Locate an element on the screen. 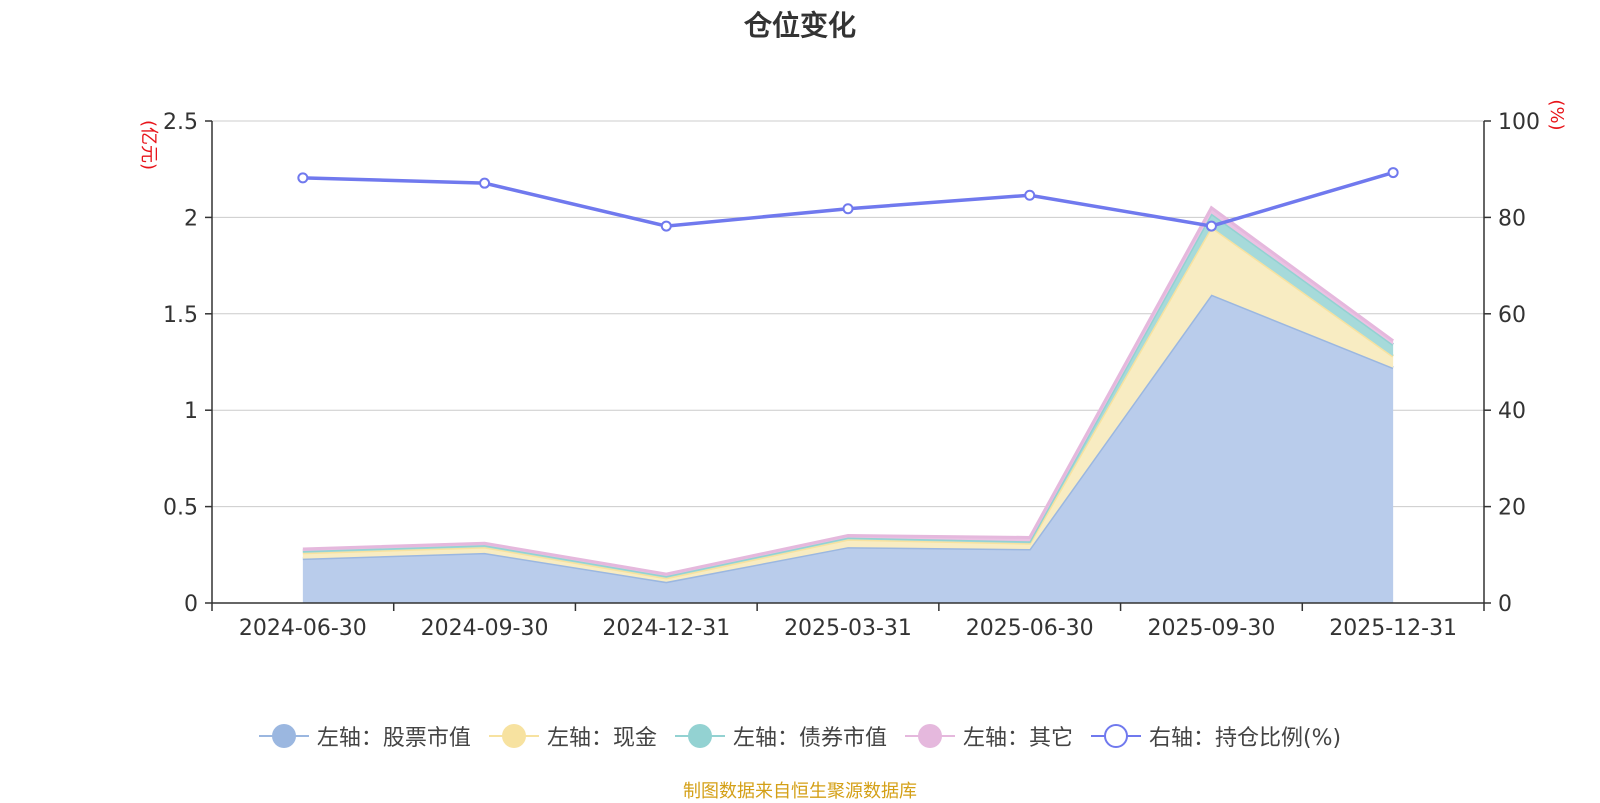  legend-line-marker-icon is located at coordinates (1115, 736).